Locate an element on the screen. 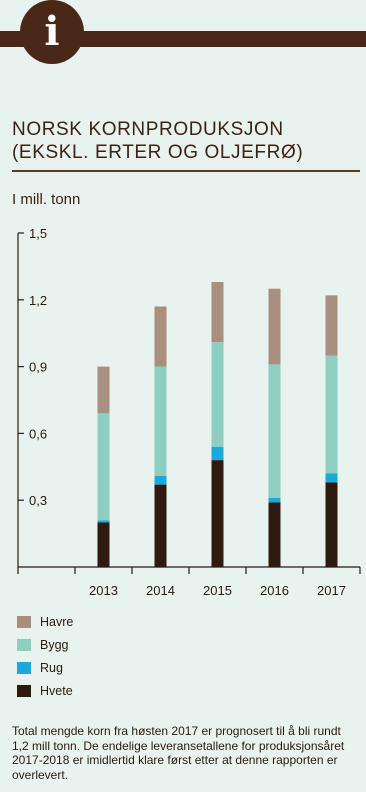 This screenshot has width=366, height=792. legend-item-rug: Rug is located at coordinates (45, 667).